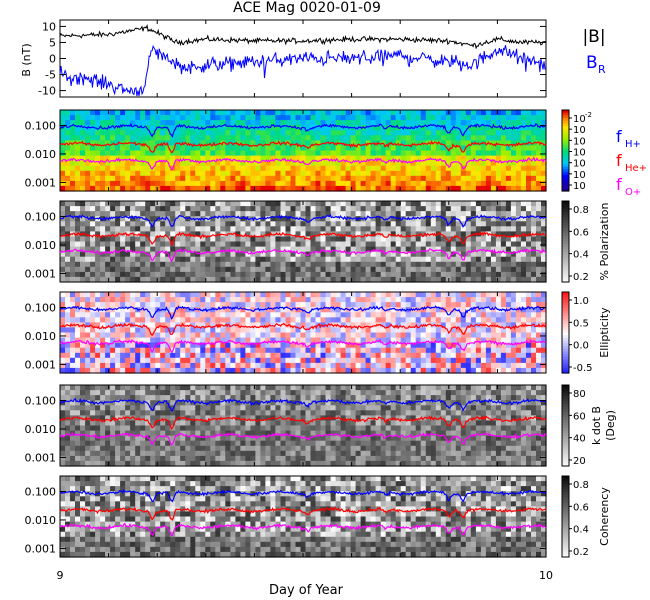 The height and width of the screenshot is (600, 650). Describe the element at coordinates (581, 255) in the screenshot. I see `colorbar-tick-label: 0.4` at that location.